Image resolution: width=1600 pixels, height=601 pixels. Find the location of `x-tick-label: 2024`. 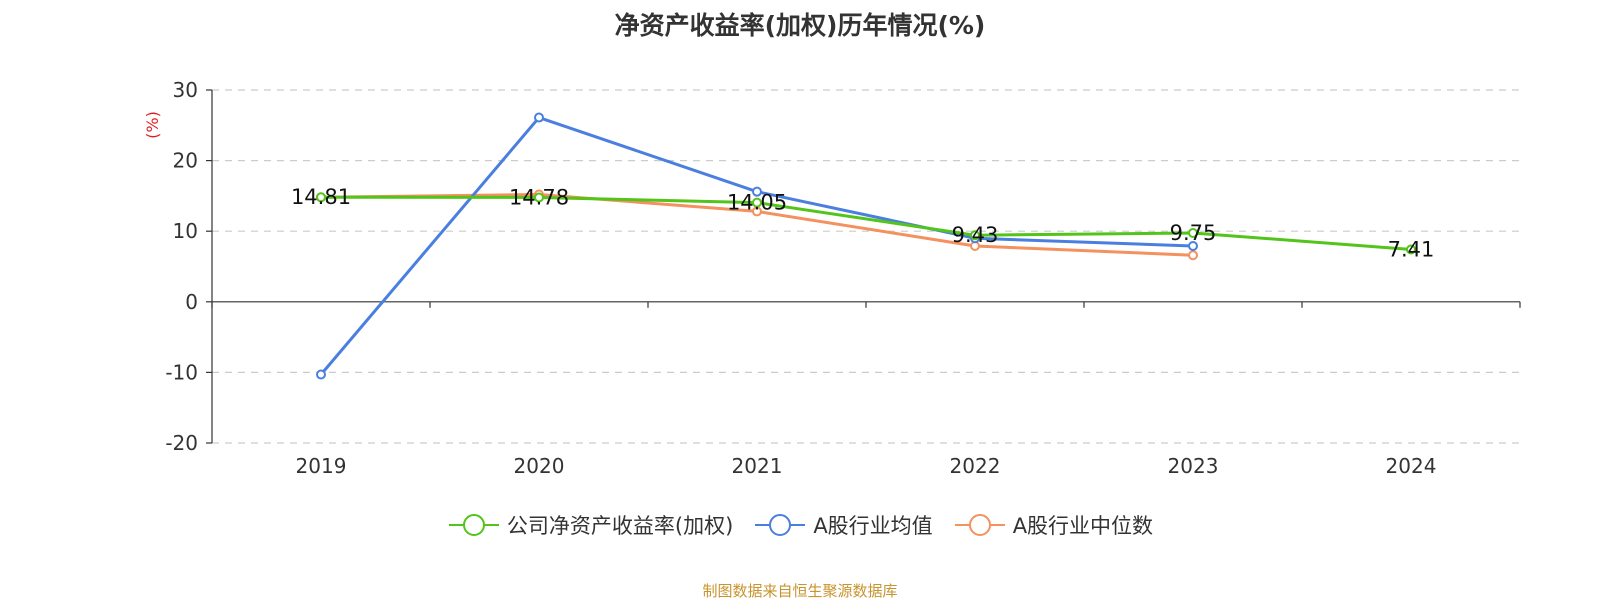

x-tick-label: 2024 is located at coordinates (1411, 466).